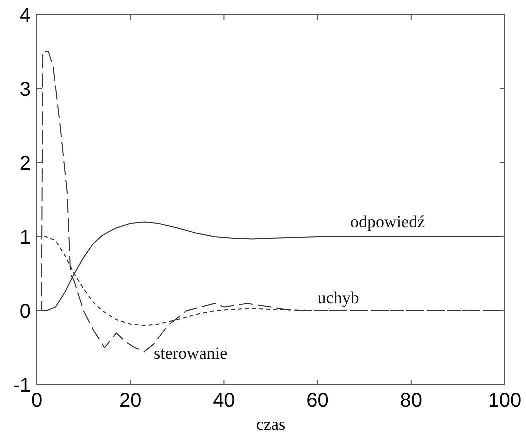 This screenshot has width=526, height=436. I want to click on y-tick-label: 3, so click(25, 90).